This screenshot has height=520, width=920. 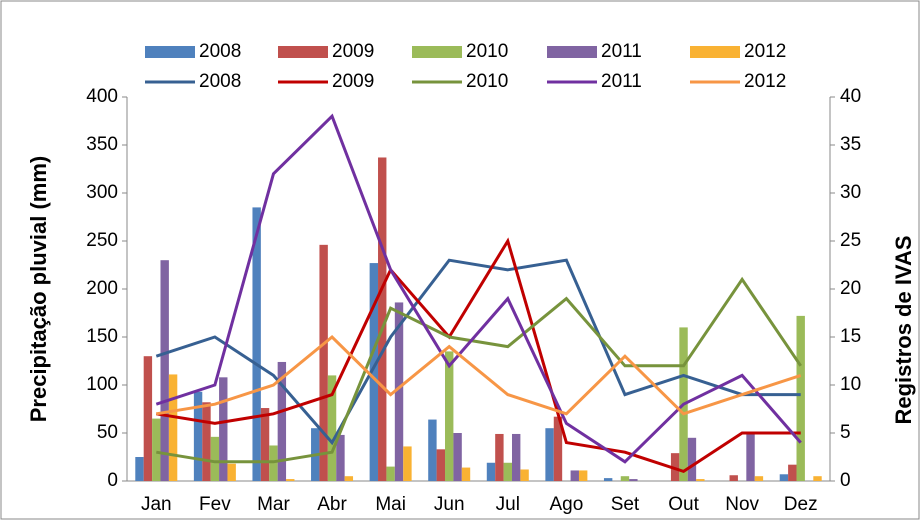 I want to click on y2-tick-label: 10, so click(x=850, y=384).